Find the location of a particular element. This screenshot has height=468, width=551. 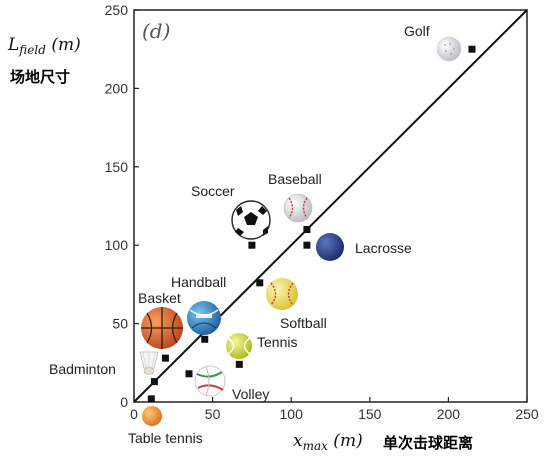

x-tick-labels: 0 50 100 150 200 250 is located at coordinates (334, 409).